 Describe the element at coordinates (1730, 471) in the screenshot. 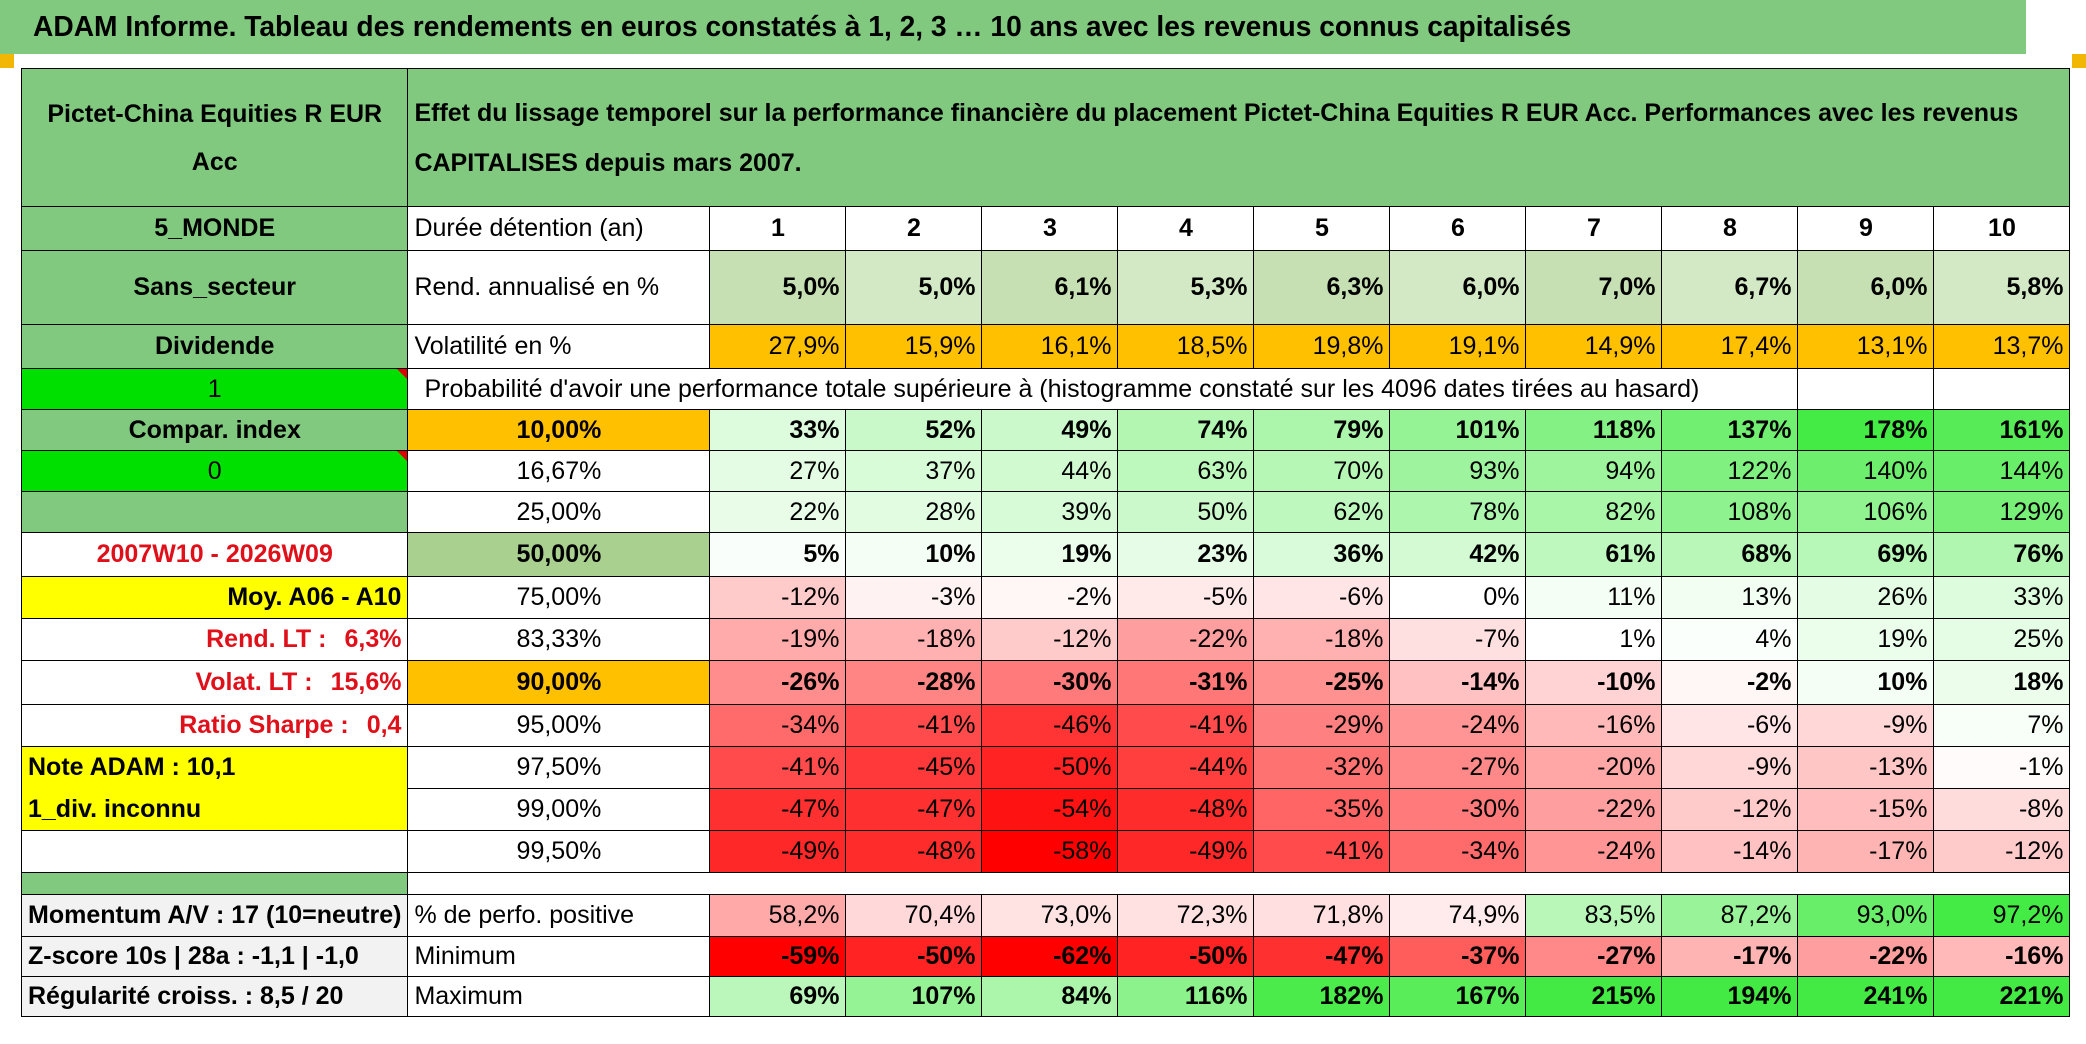

I see `quantile-cell: 122%` at that location.